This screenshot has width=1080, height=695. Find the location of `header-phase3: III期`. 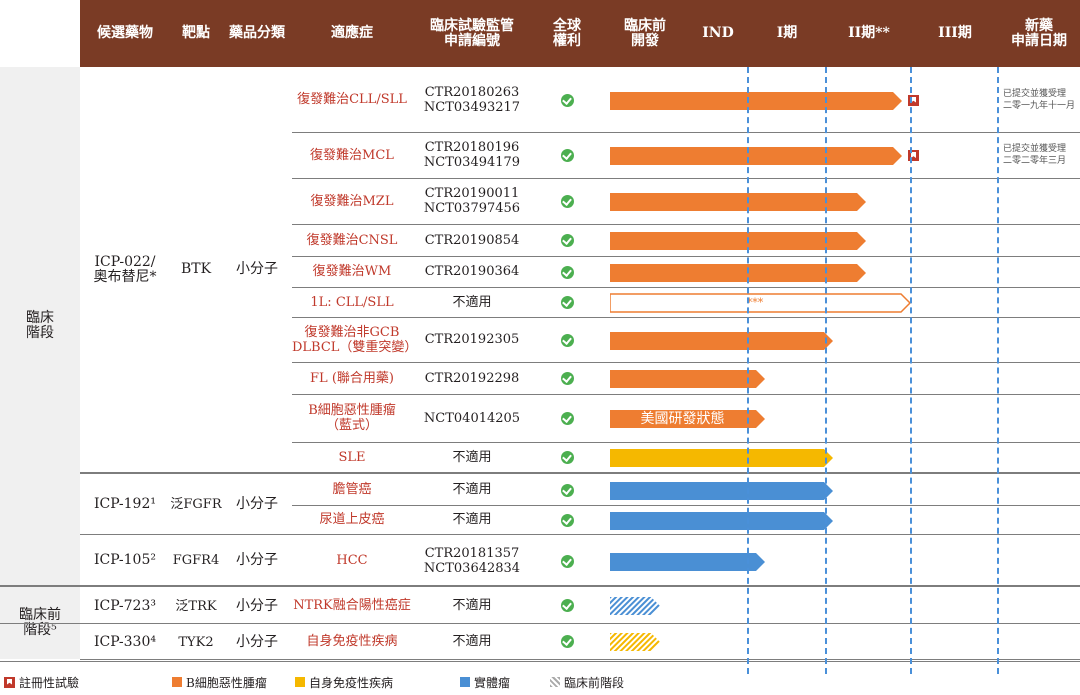

header-phase3: III期 is located at coordinates (955, 33).